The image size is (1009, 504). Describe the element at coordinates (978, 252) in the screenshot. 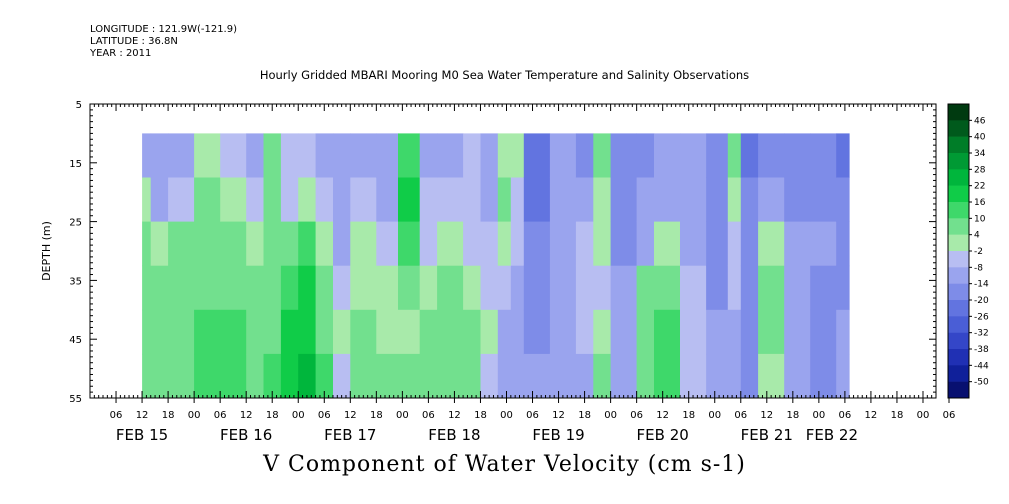

I see `colorbar-tick-label: -2` at that location.